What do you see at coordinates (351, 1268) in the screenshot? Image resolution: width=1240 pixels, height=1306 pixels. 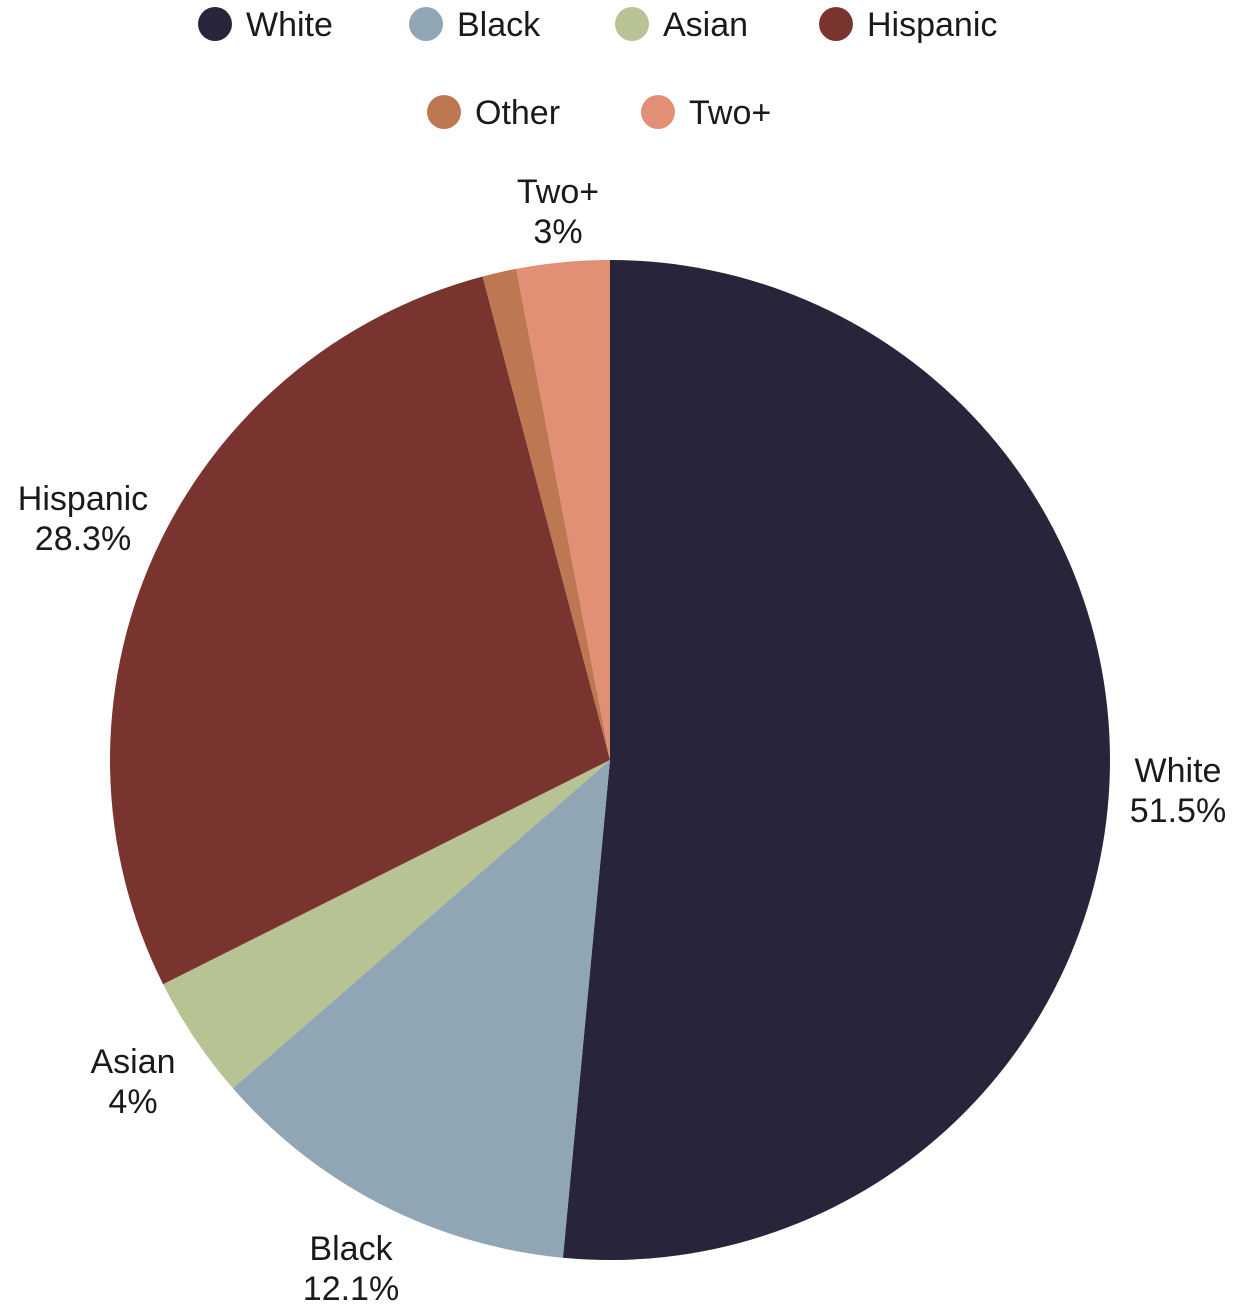 I see `slice-label-black: Black 12.1%` at bounding box center [351, 1268].